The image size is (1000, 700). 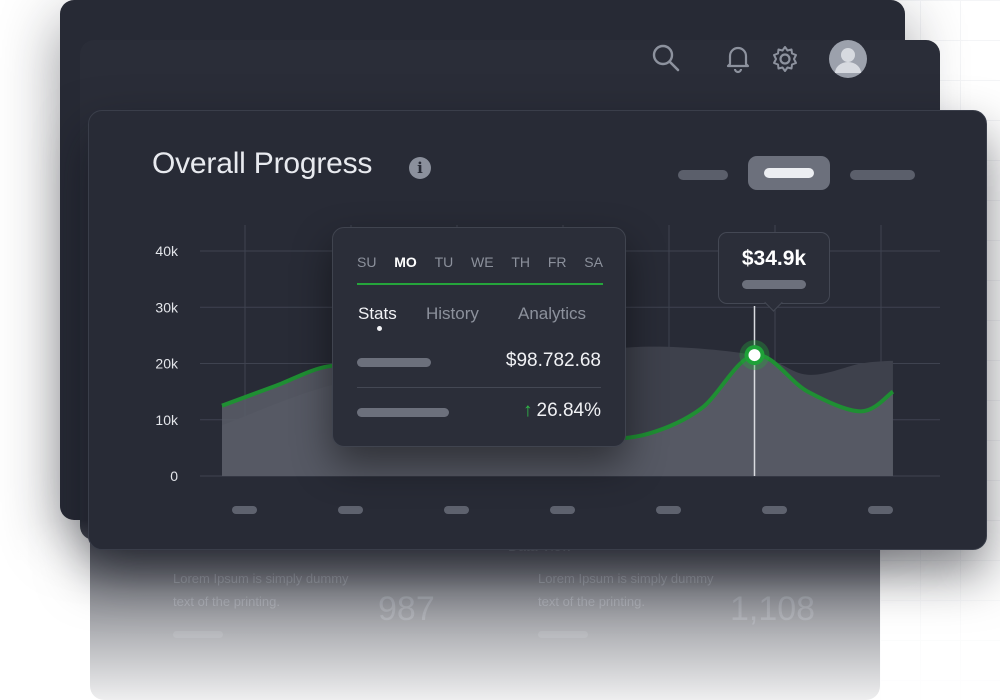 What do you see at coordinates (377, 313) in the screenshot?
I see `tab-stats: Stats` at bounding box center [377, 313].